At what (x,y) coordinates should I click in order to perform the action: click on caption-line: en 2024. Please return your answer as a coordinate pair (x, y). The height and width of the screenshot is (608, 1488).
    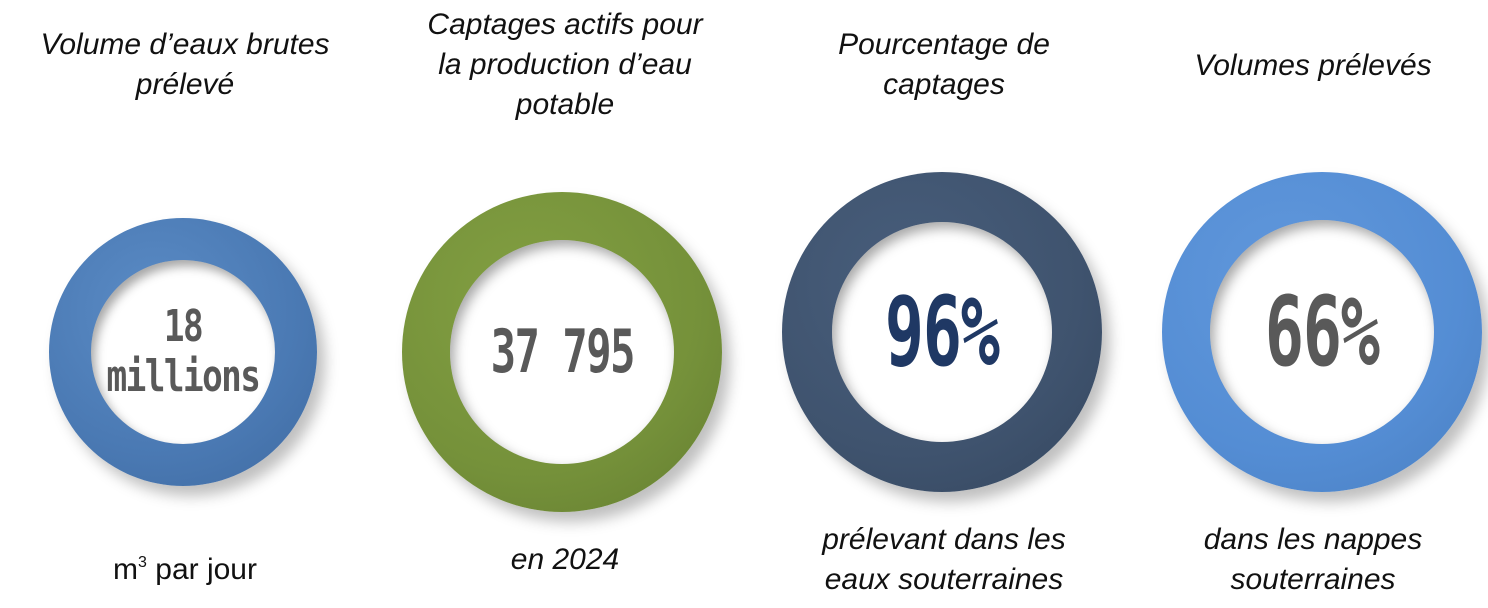
    Looking at the image, I should click on (565, 559).